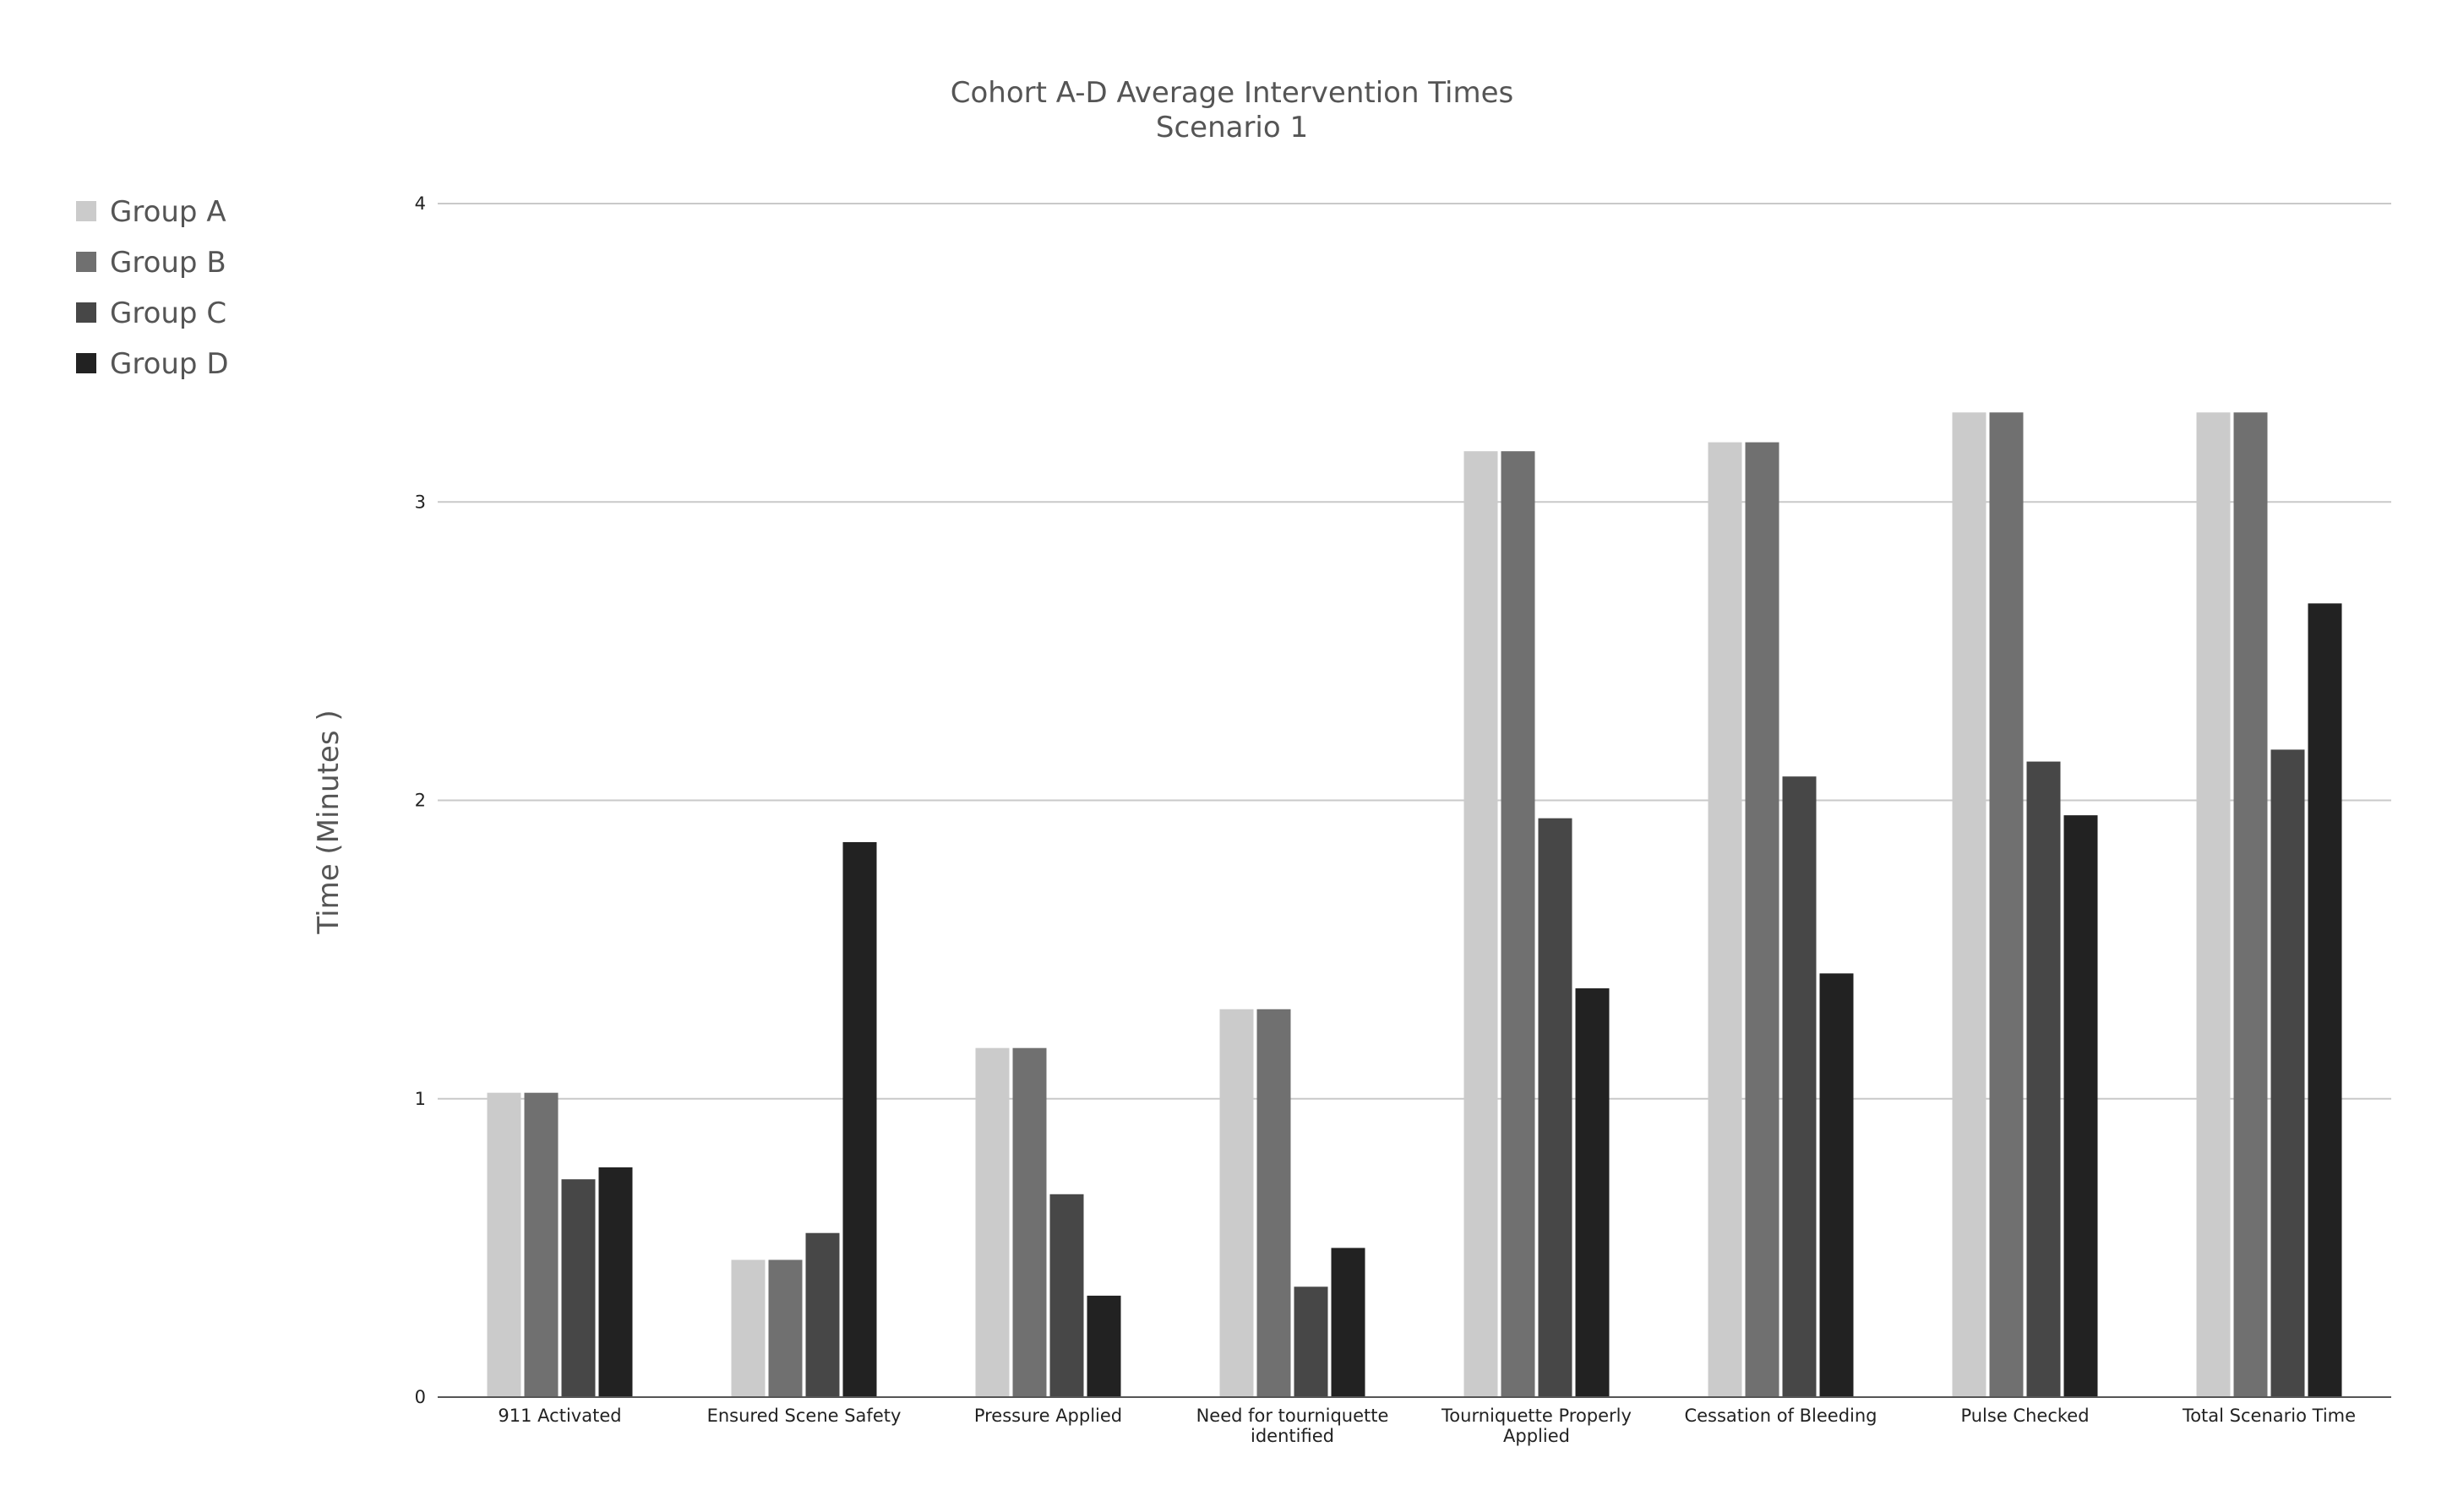 This screenshot has width=2447, height=1512. What do you see at coordinates (168, 212) in the screenshot?
I see `legend-label: Group A` at bounding box center [168, 212].